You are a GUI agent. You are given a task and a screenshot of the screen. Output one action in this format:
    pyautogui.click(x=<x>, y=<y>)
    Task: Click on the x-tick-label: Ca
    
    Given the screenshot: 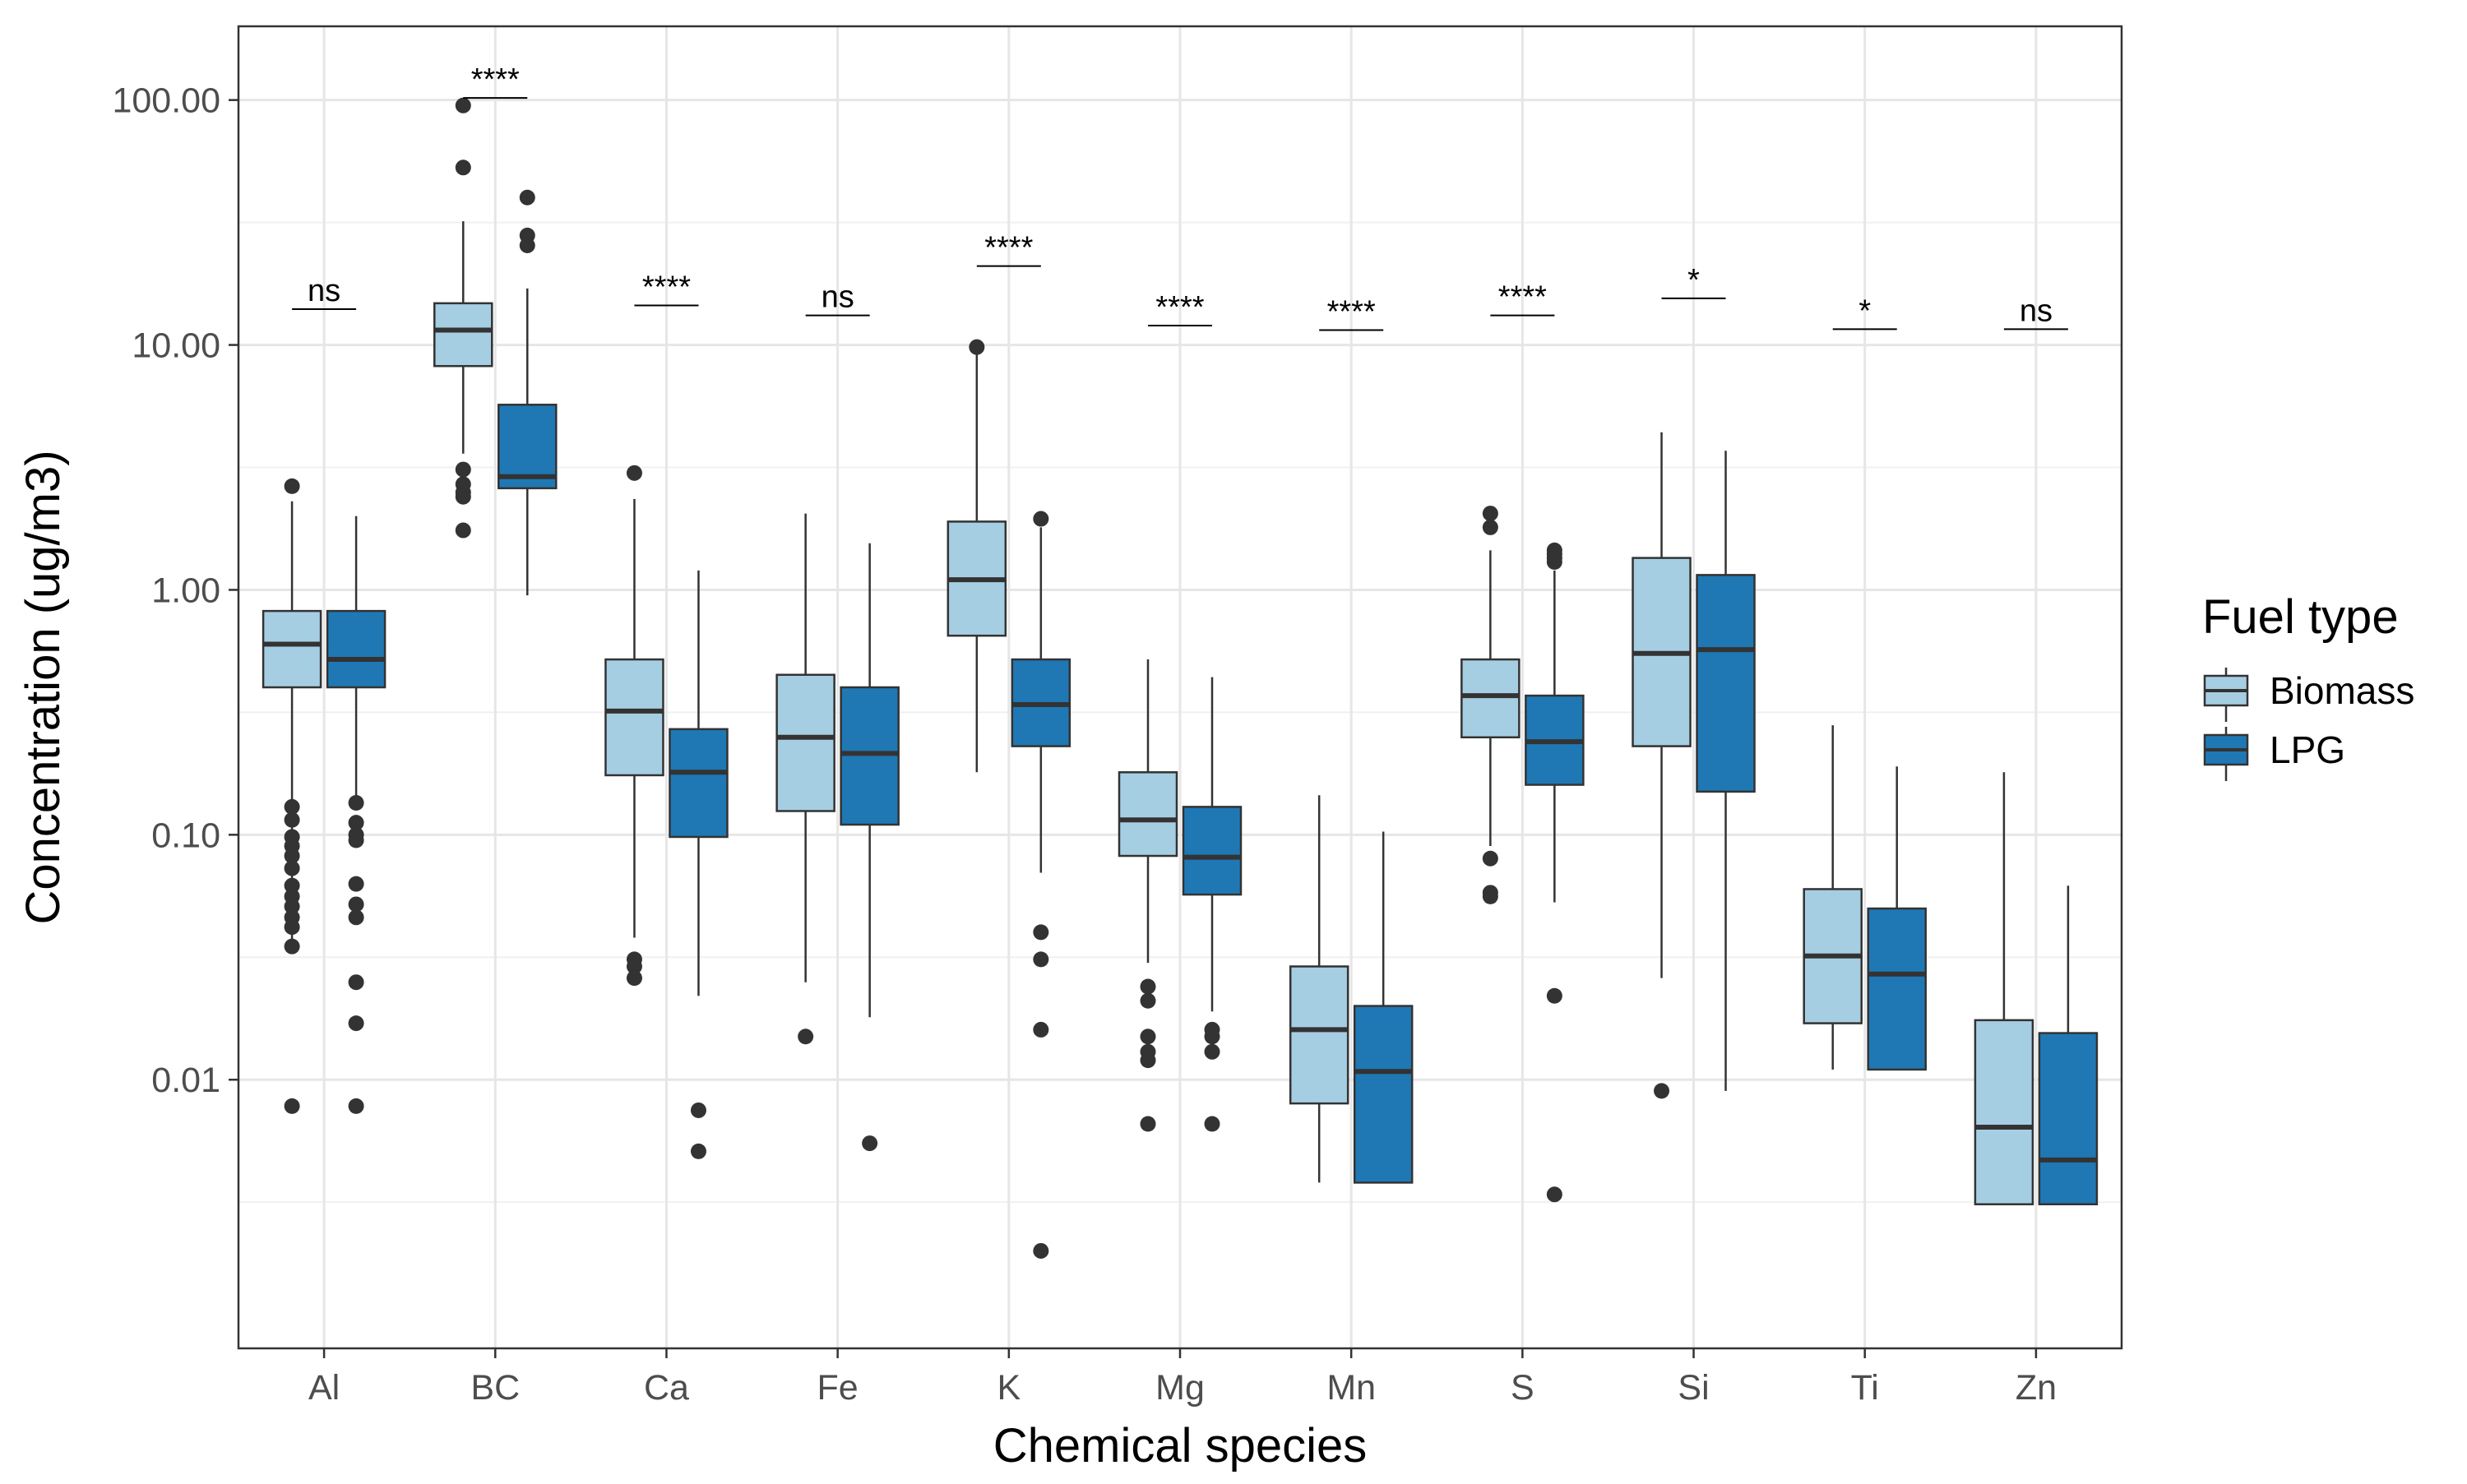 What is the action you would take?
    pyautogui.click(x=666, y=1388)
    